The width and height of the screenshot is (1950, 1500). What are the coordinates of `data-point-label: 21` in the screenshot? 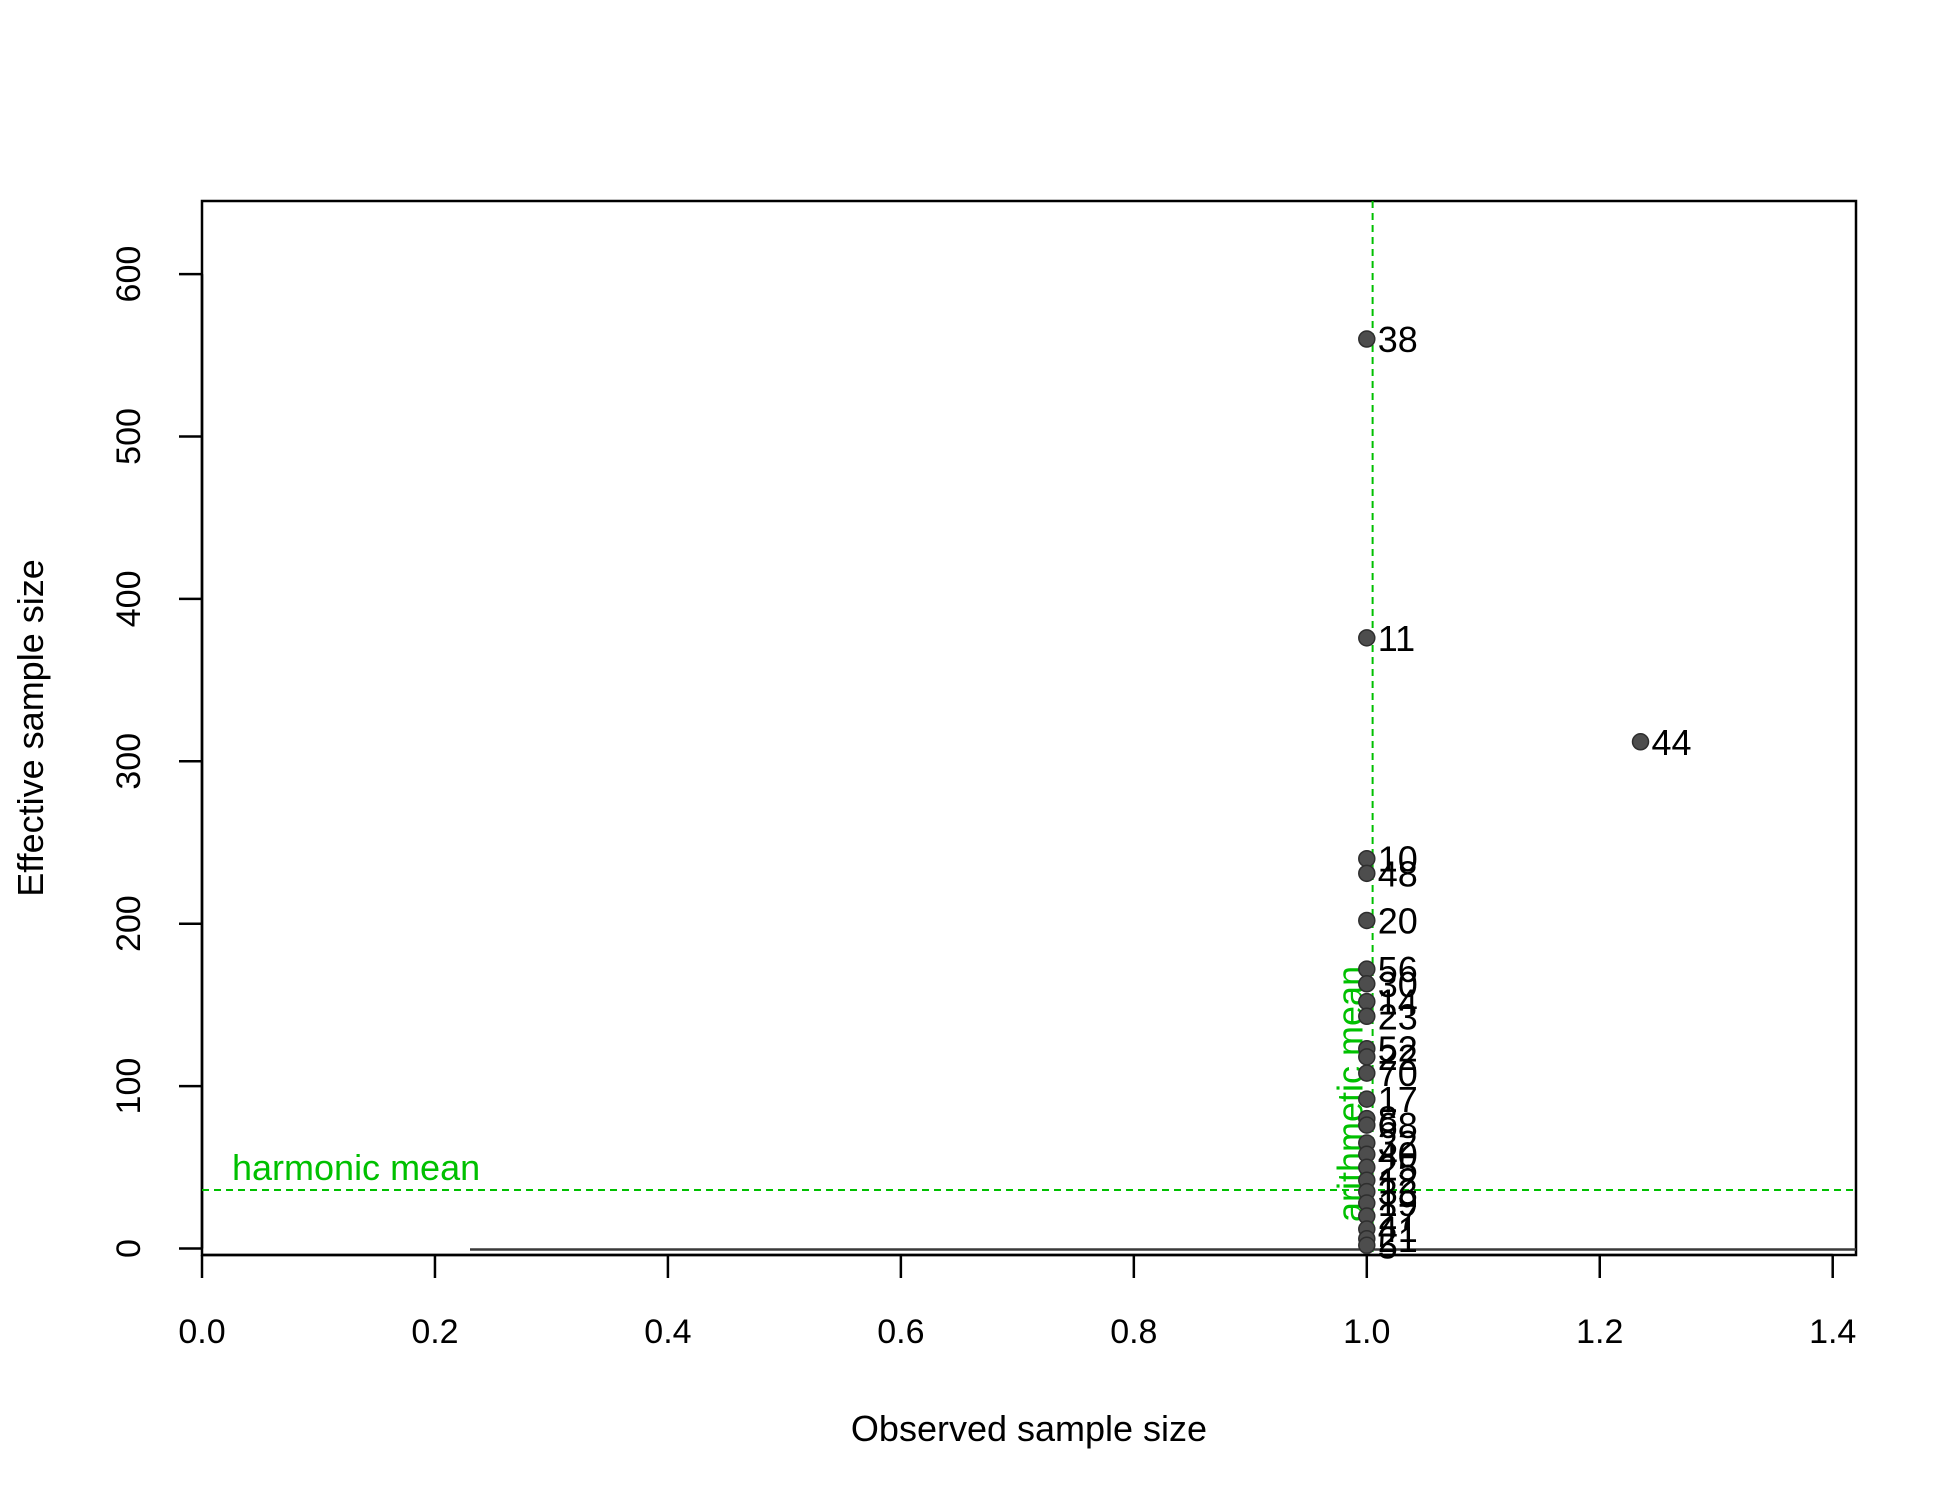 It's located at (1398, 1239).